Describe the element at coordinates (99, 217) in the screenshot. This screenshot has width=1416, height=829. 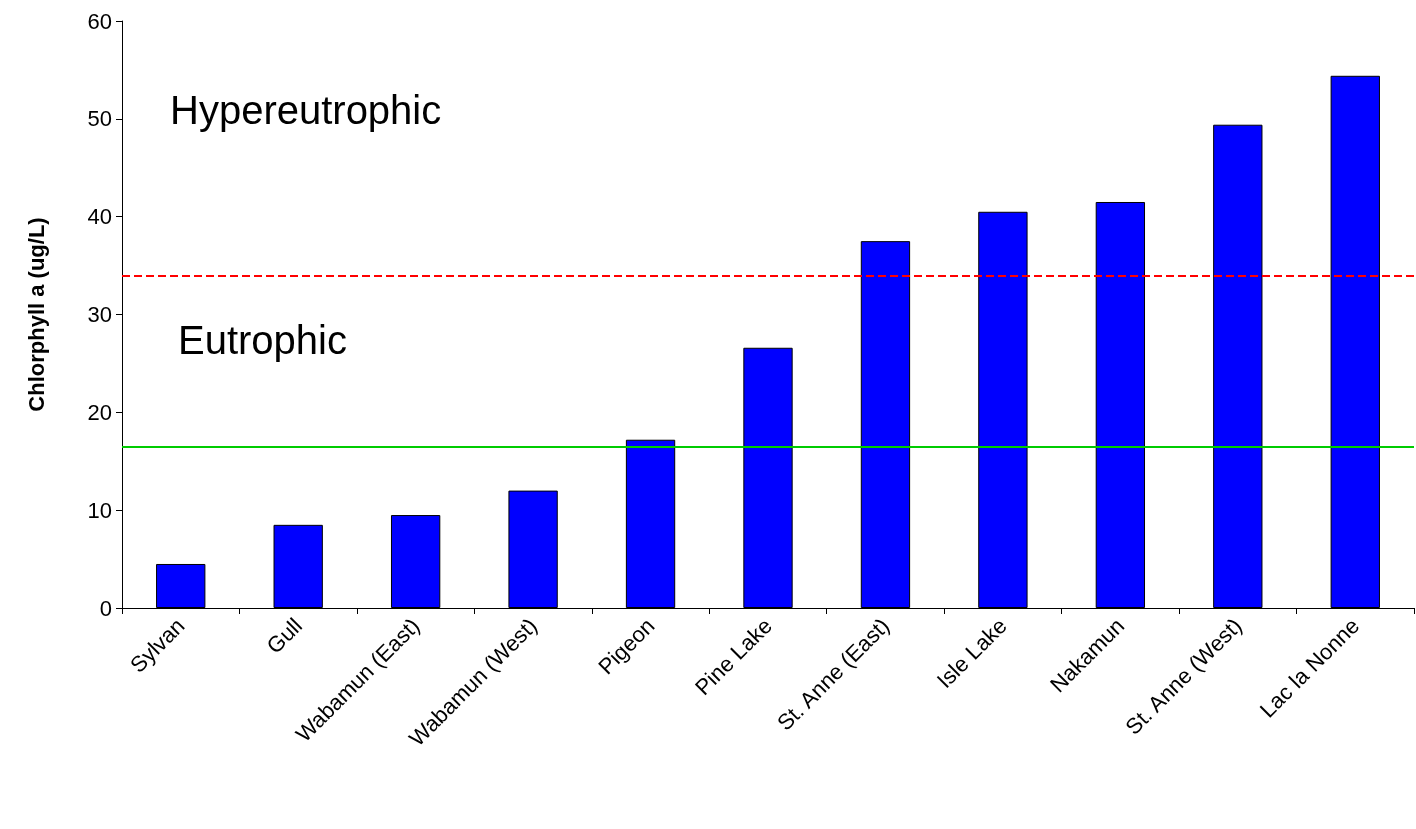
I see `y-tick-label: 40` at that location.